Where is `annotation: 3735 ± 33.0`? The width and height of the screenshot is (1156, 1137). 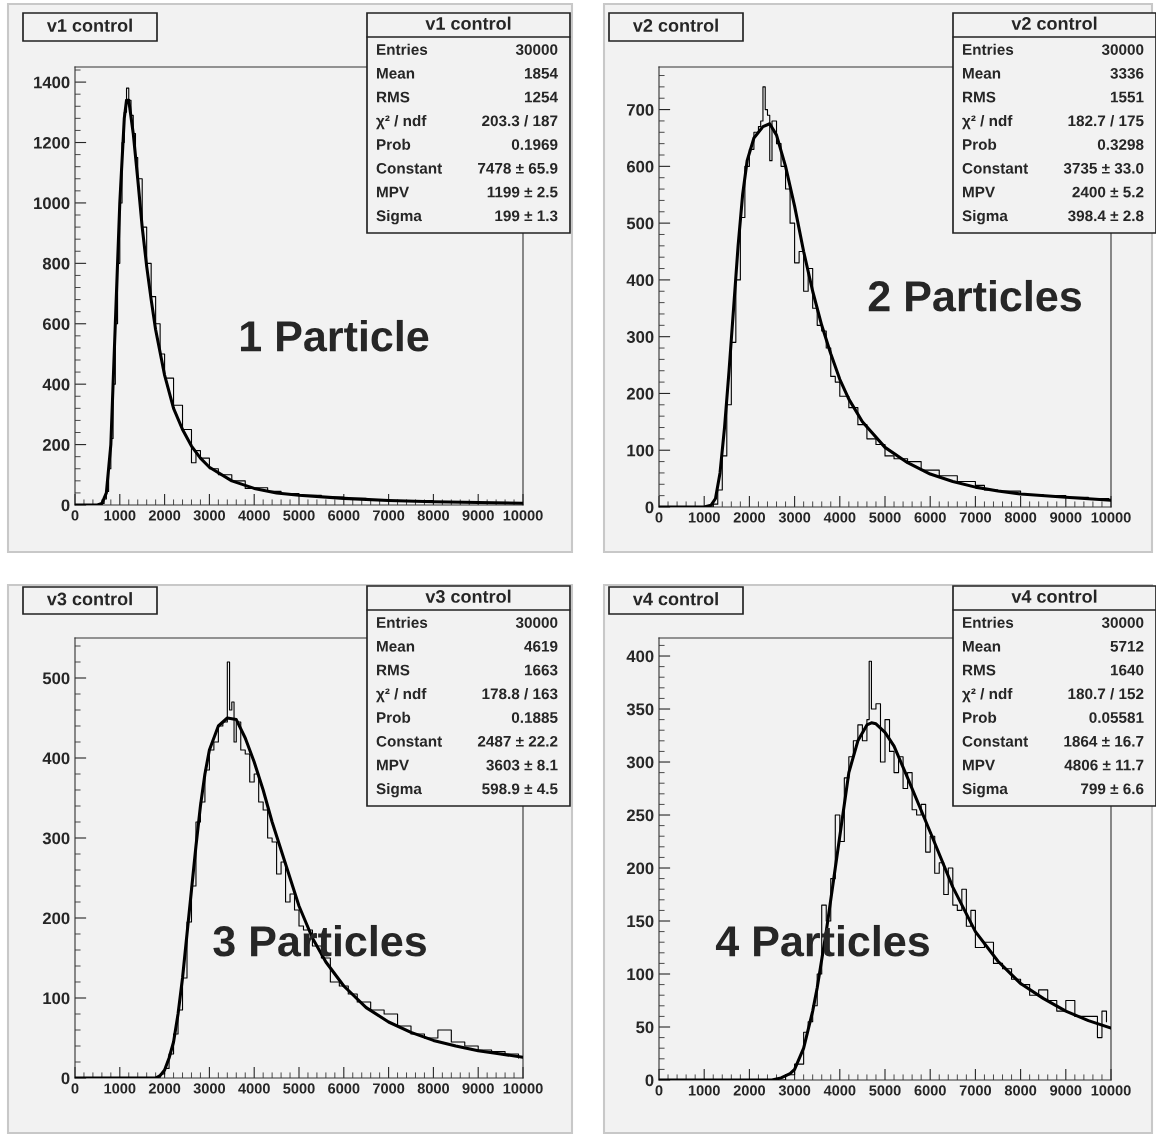
annotation: 3735 ± 33.0 is located at coordinates (1103, 168).